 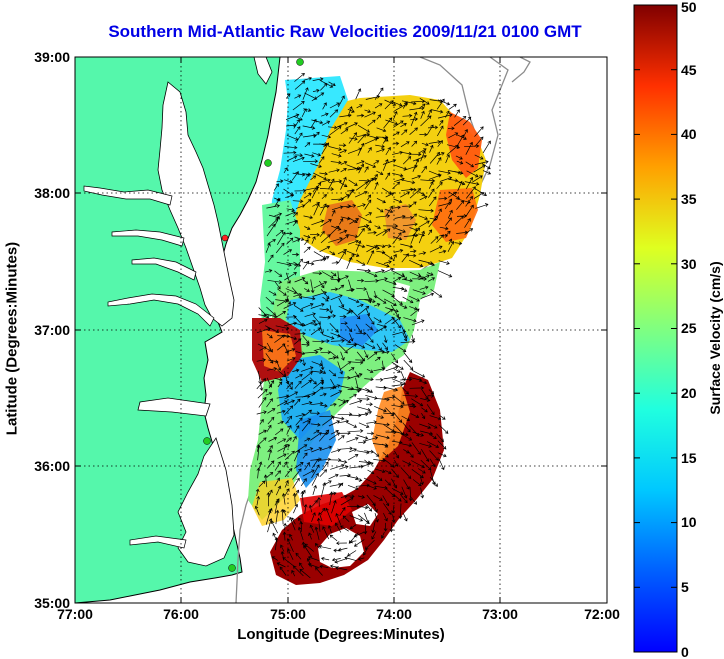 I want to click on neuse-river, so click(x=158, y=542).